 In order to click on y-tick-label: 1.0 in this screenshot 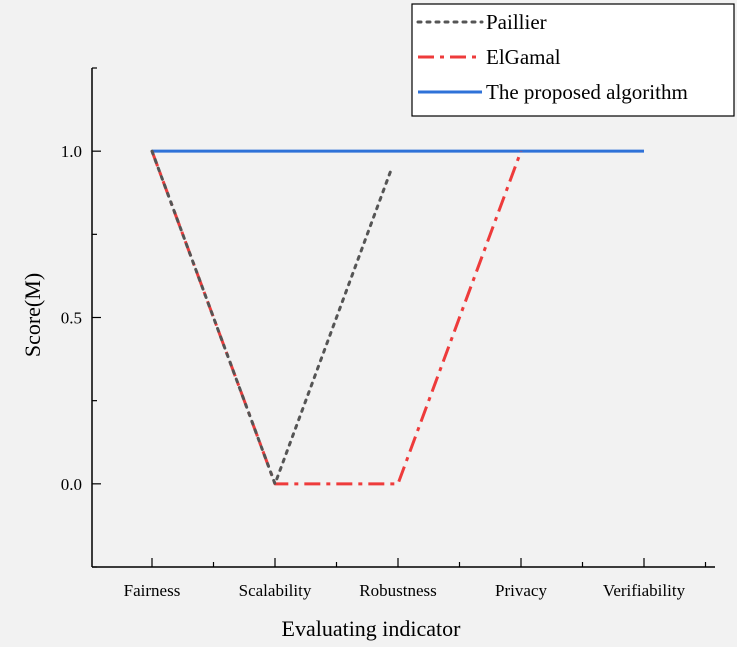, I will do `click(71, 151)`.